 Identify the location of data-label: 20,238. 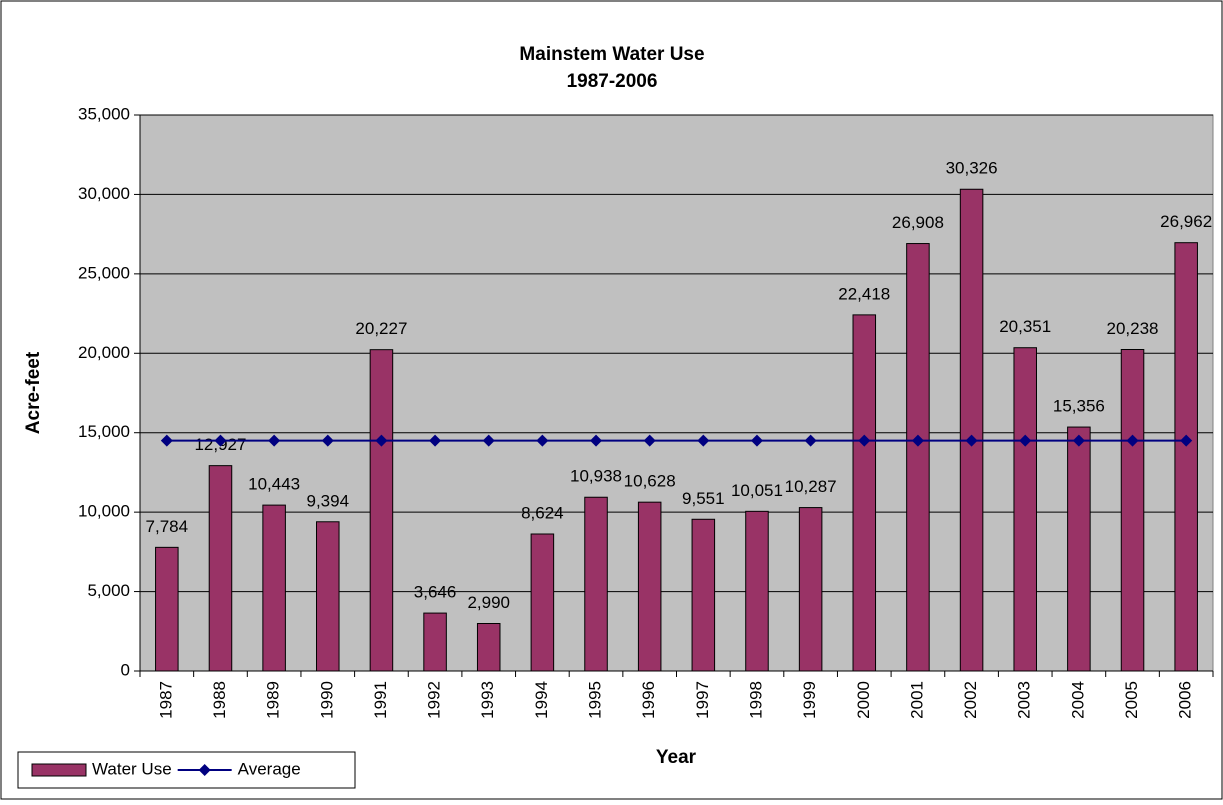
(1133, 328).